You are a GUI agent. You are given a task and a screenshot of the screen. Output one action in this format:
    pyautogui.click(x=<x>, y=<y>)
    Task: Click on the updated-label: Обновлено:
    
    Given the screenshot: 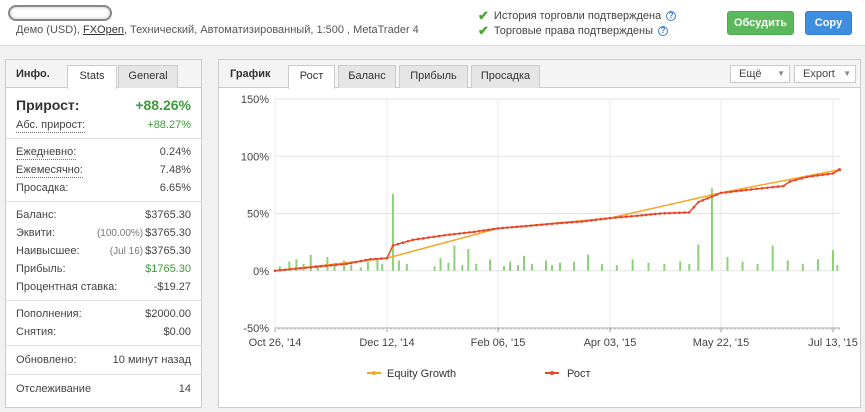 What is the action you would take?
    pyautogui.click(x=46, y=360)
    